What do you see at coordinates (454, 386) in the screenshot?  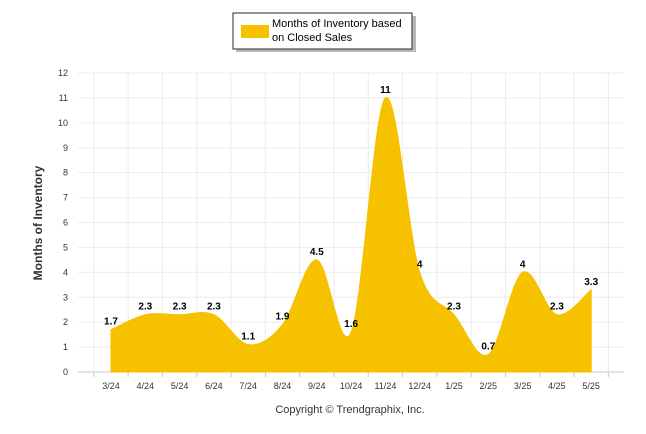 I see `x-tick-label-1/25: 1/25` at bounding box center [454, 386].